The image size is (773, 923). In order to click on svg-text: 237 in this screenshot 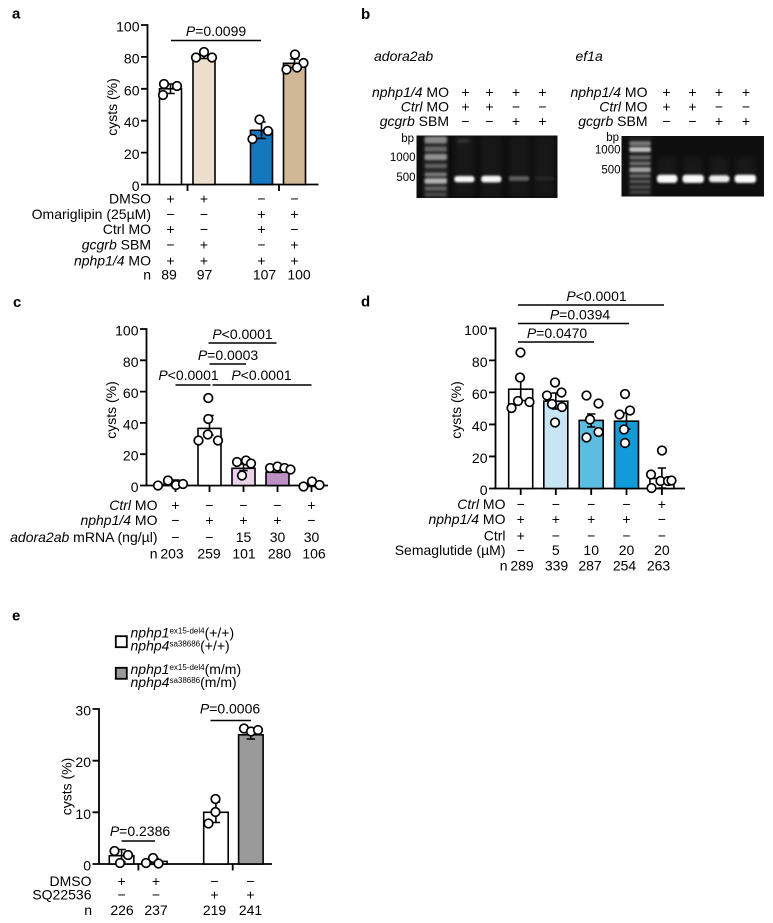, I will do `click(156, 910)`.